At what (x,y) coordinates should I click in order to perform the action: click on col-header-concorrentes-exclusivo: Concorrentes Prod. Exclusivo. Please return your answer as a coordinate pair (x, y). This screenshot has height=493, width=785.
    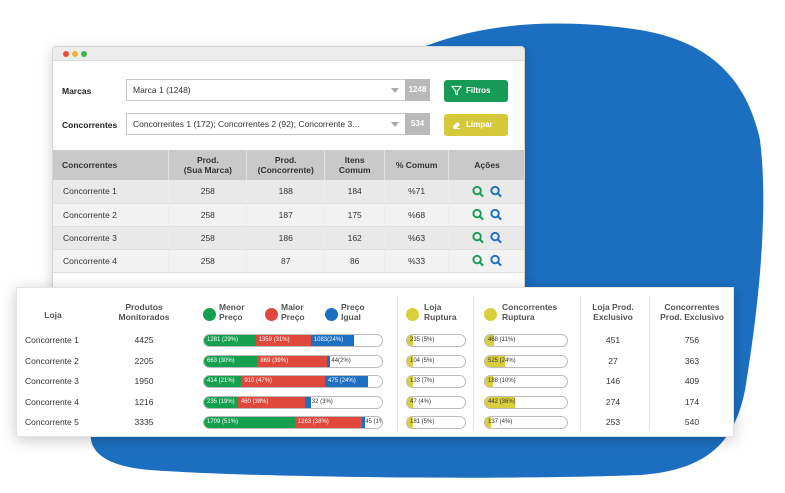
    Looking at the image, I should click on (692, 312).